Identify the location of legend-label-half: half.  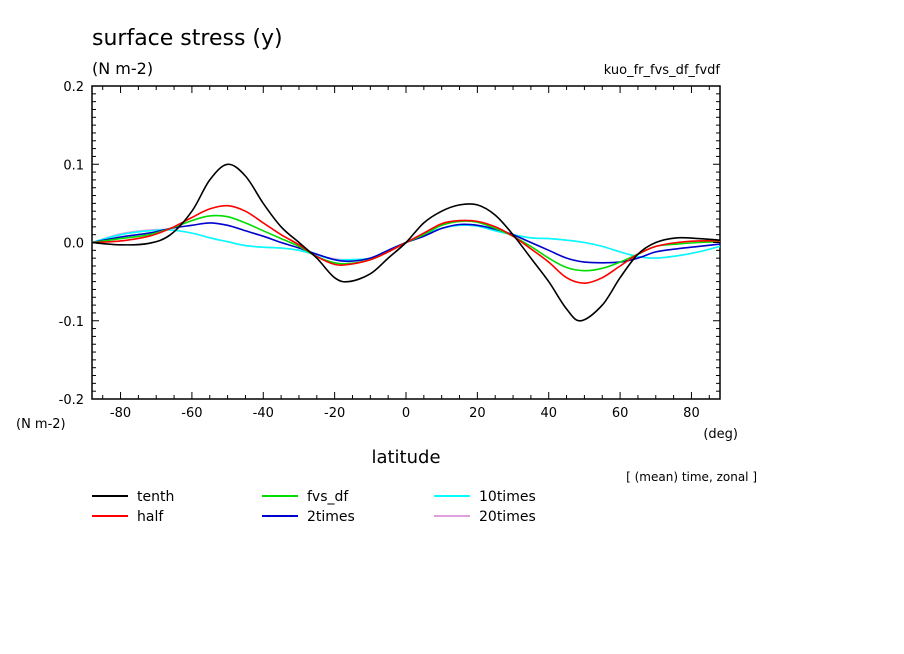
(150, 517).